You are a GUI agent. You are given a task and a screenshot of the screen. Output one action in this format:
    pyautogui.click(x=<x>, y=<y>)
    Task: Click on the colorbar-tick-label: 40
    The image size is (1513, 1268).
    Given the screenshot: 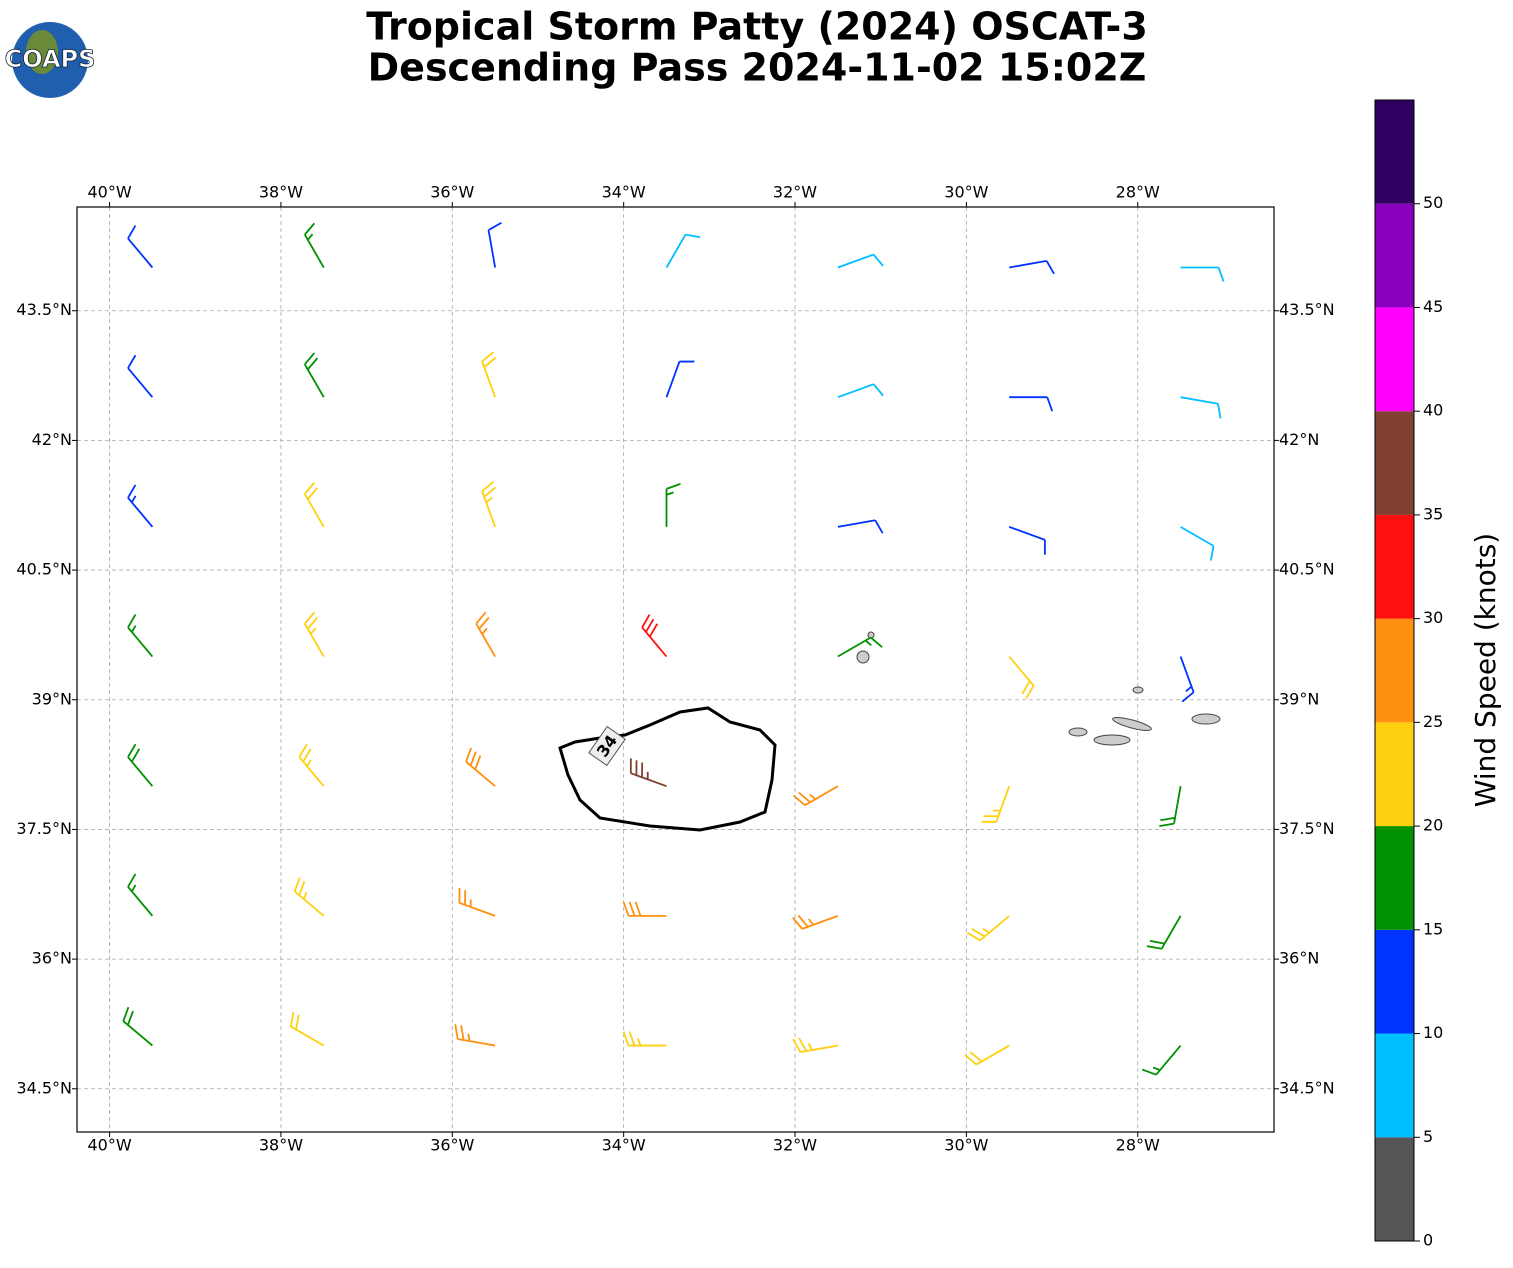 What is the action you would take?
    pyautogui.click(x=1433, y=410)
    